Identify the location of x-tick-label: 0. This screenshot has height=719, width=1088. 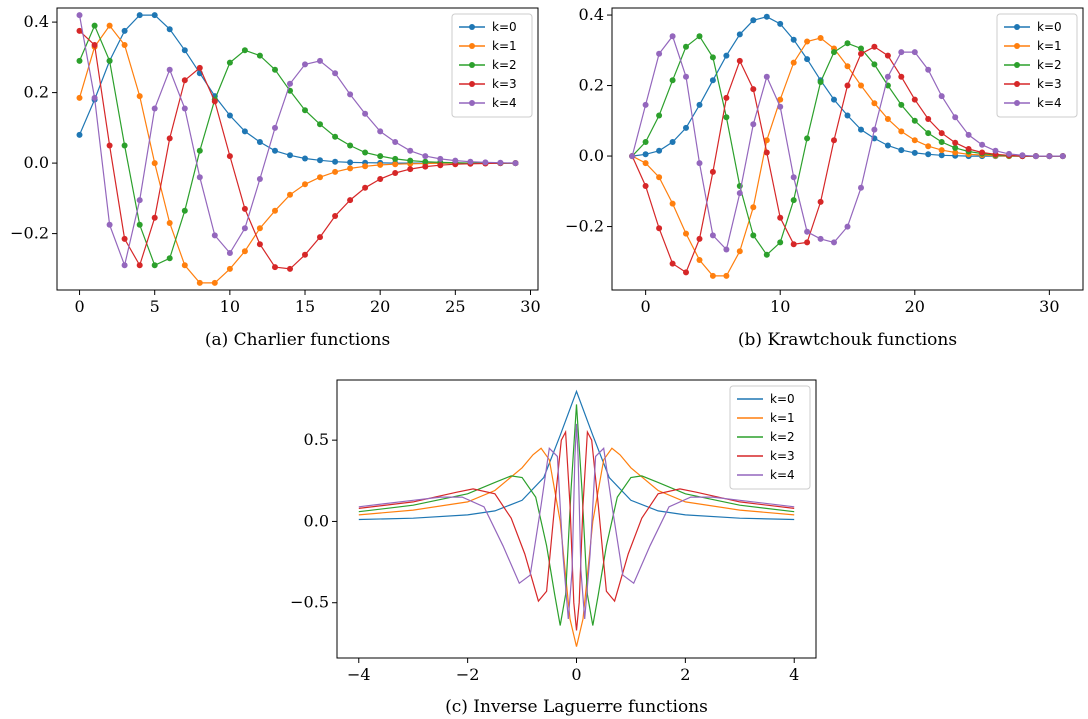
(576, 674).